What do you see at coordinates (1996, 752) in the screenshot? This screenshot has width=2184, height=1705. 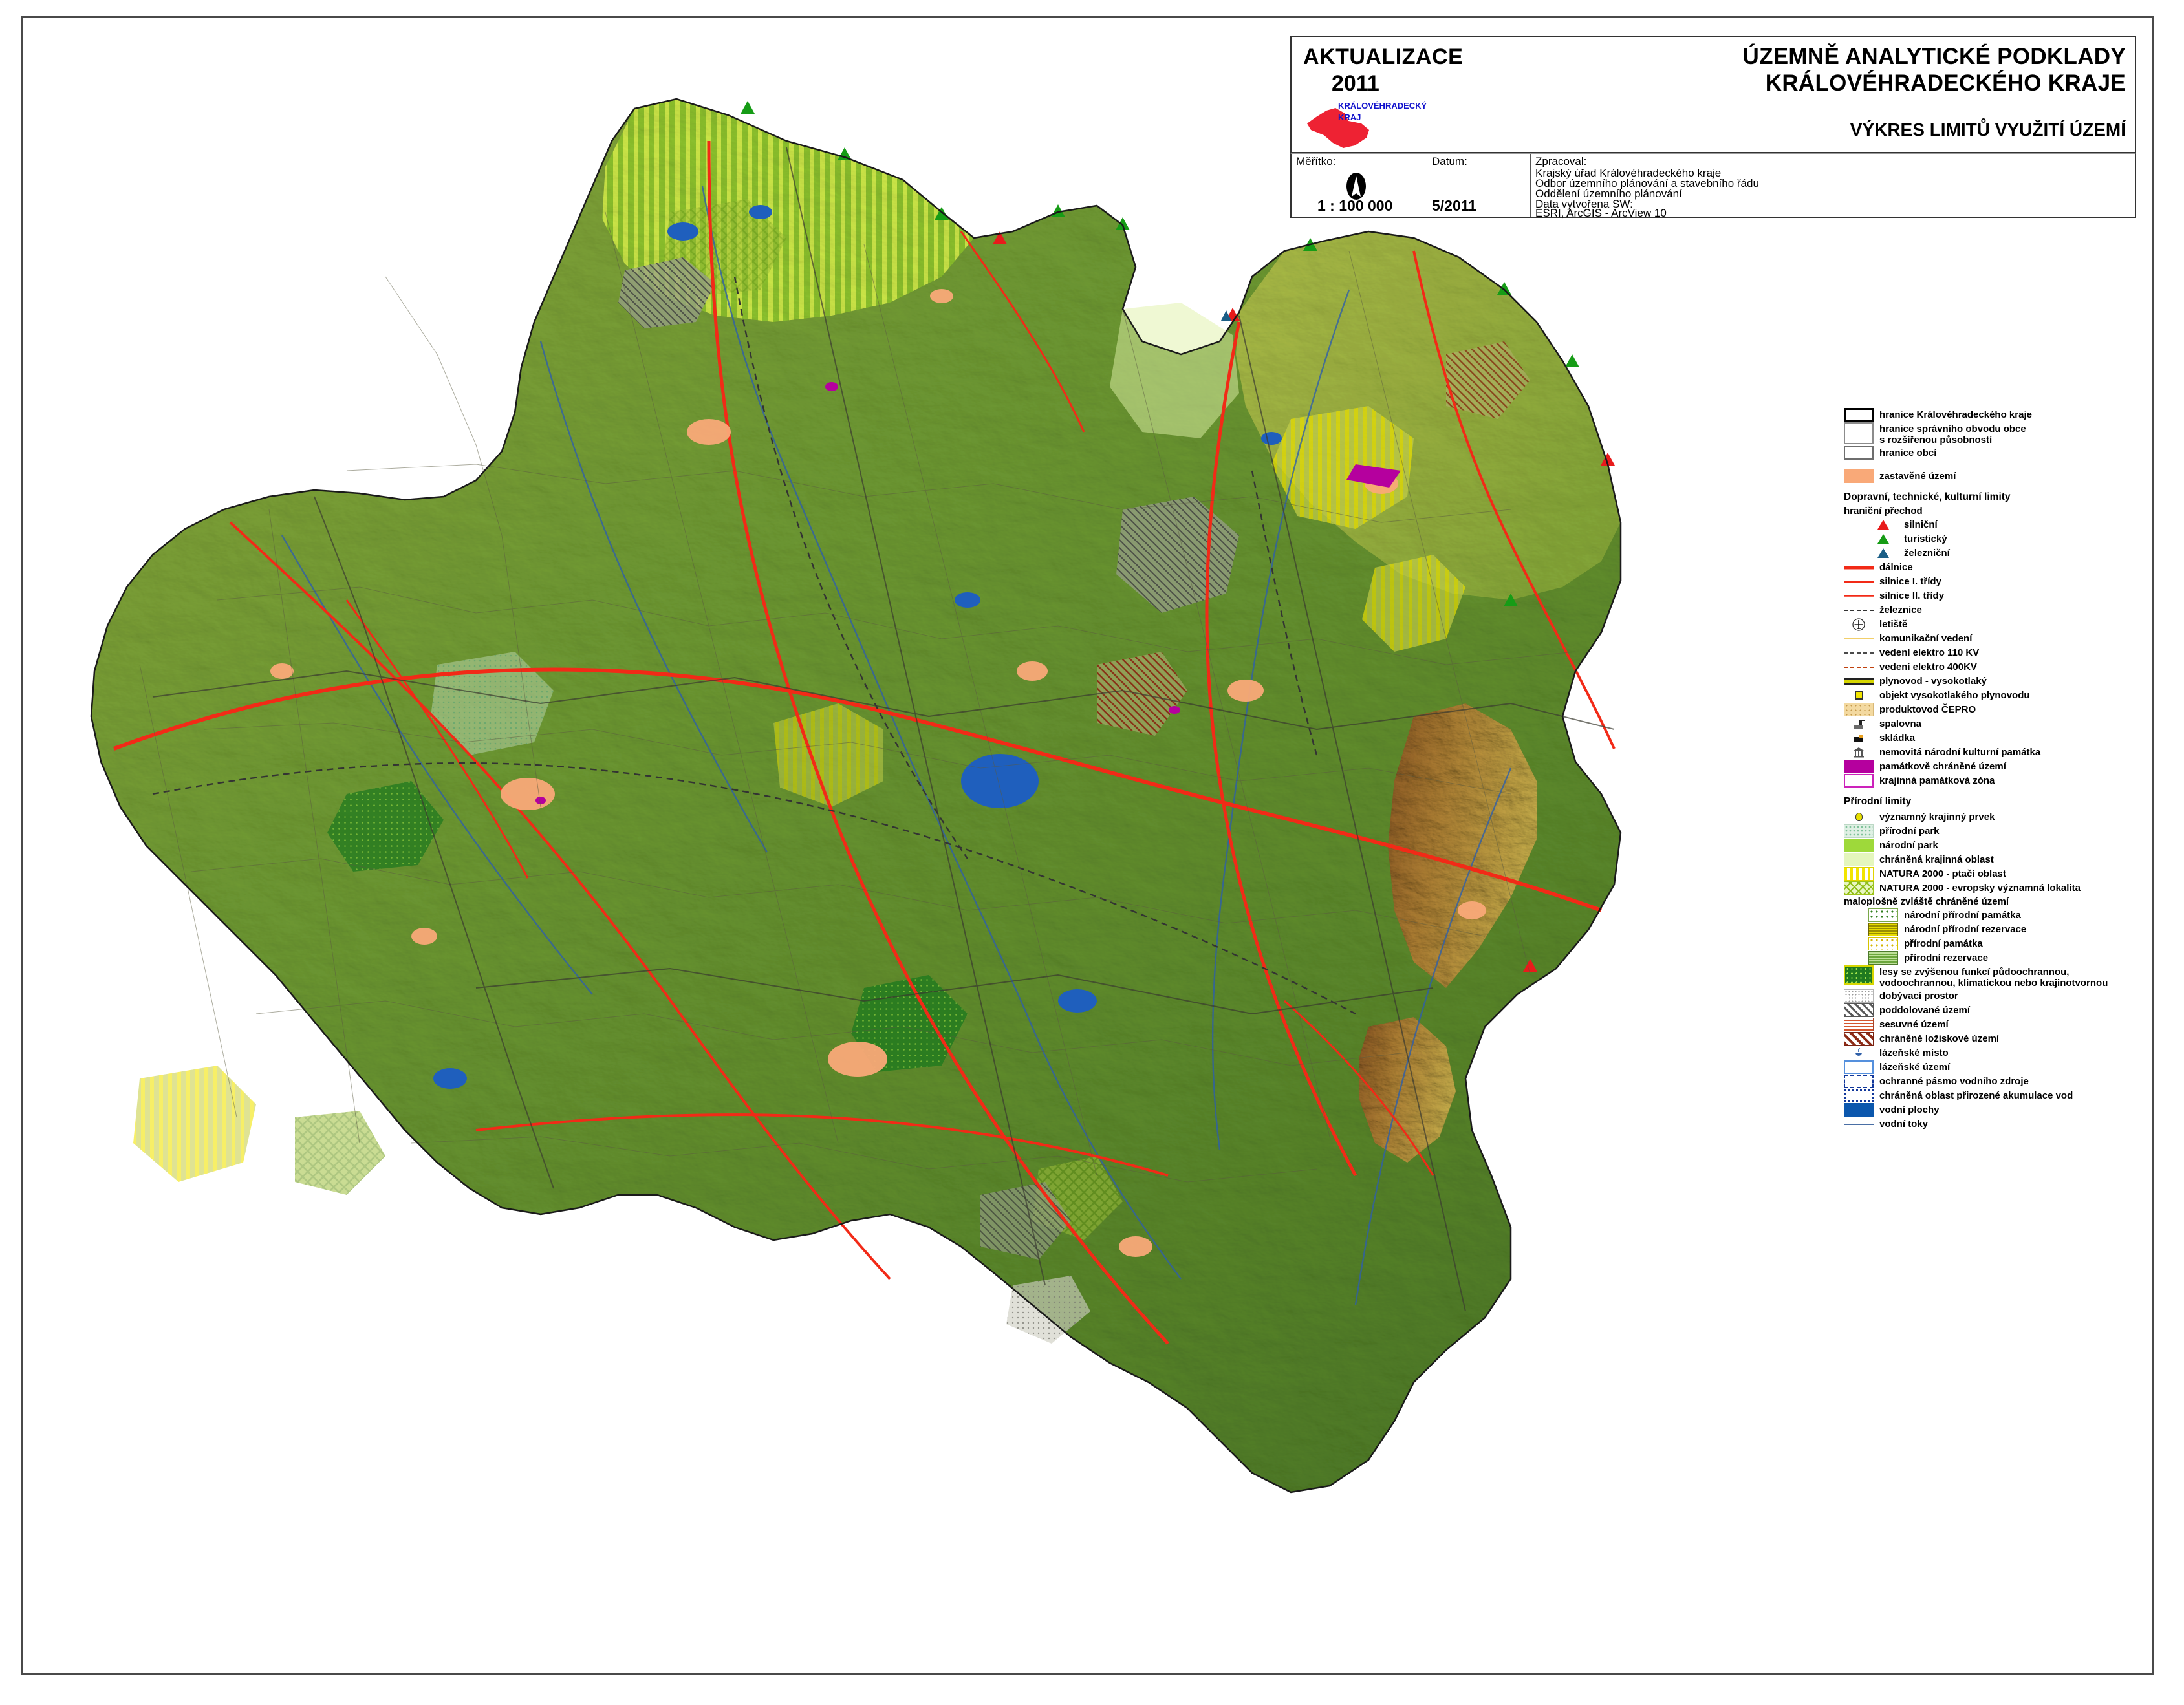 I see `legend-item-national-monument: nemovitá národní kulturní památka` at bounding box center [1996, 752].